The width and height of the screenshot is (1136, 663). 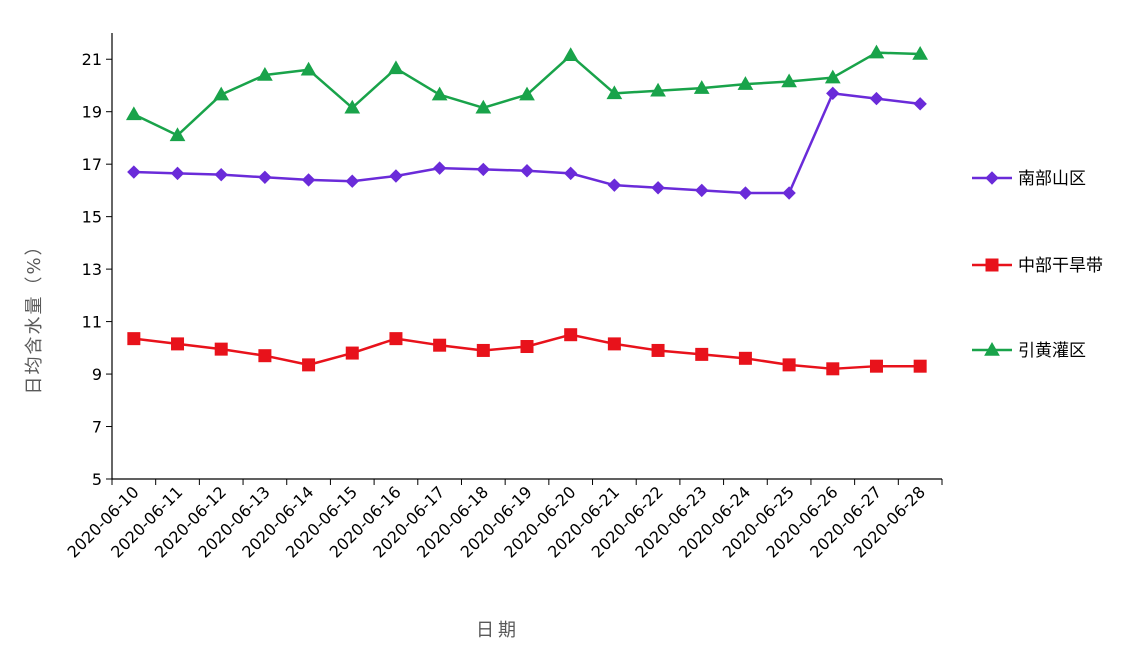 I want to click on y-axis-title: 日均含水量（%）, so click(x=34, y=314).